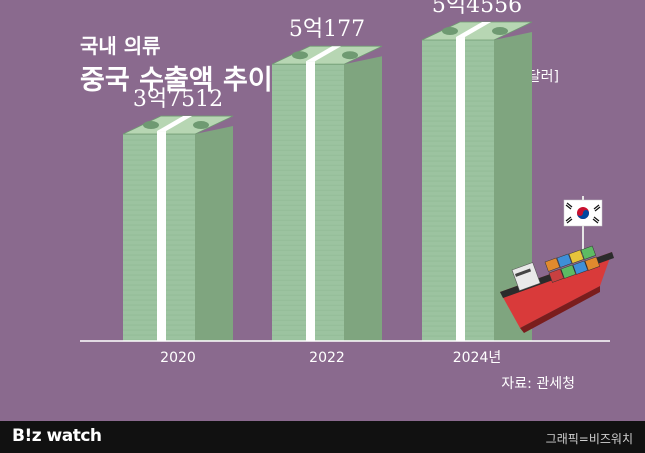 The image size is (645, 453). What do you see at coordinates (557, 264) in the screenshot?
I see `container-ship-icon` at bounding box center [557, 264].